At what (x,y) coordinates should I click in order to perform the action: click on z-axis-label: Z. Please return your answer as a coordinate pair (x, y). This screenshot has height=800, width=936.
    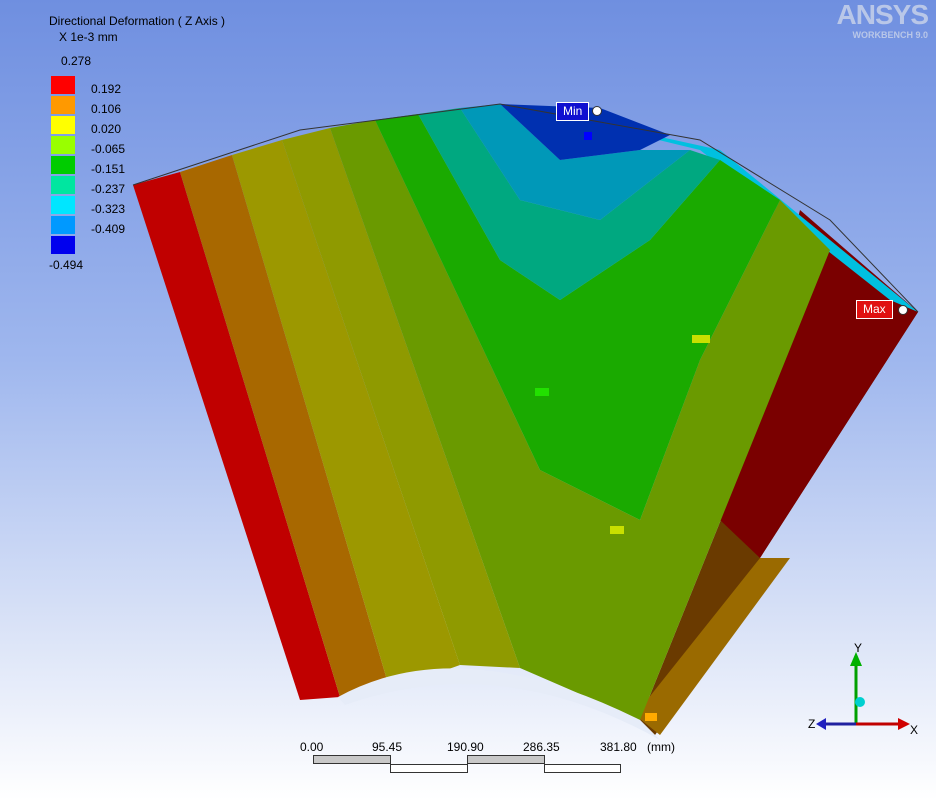
    Looking at the image, I should click on (811, 724).